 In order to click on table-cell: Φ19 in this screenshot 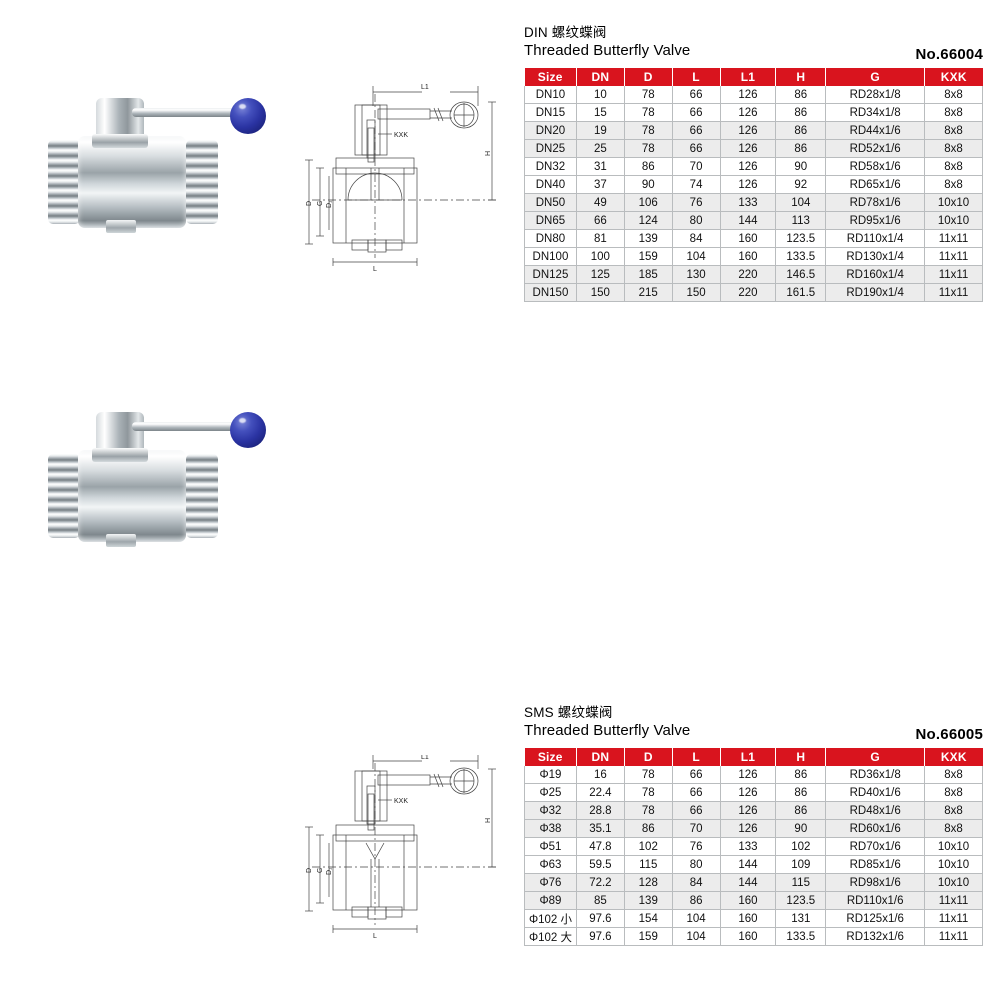, I will do `click(550, 775)`.